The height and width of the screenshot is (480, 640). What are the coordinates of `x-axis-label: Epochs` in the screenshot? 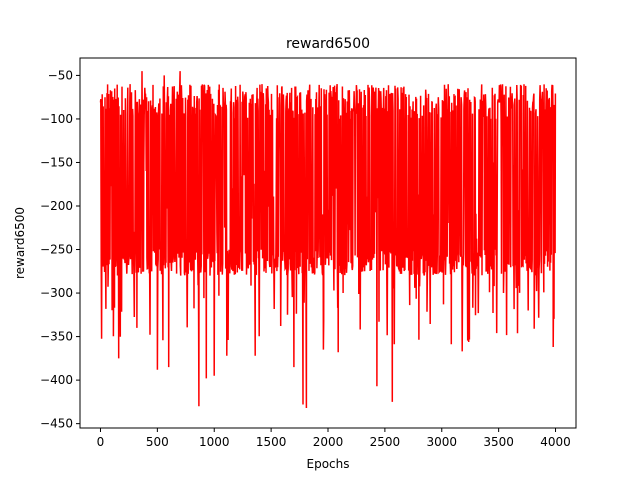 It's located at (328, 464).